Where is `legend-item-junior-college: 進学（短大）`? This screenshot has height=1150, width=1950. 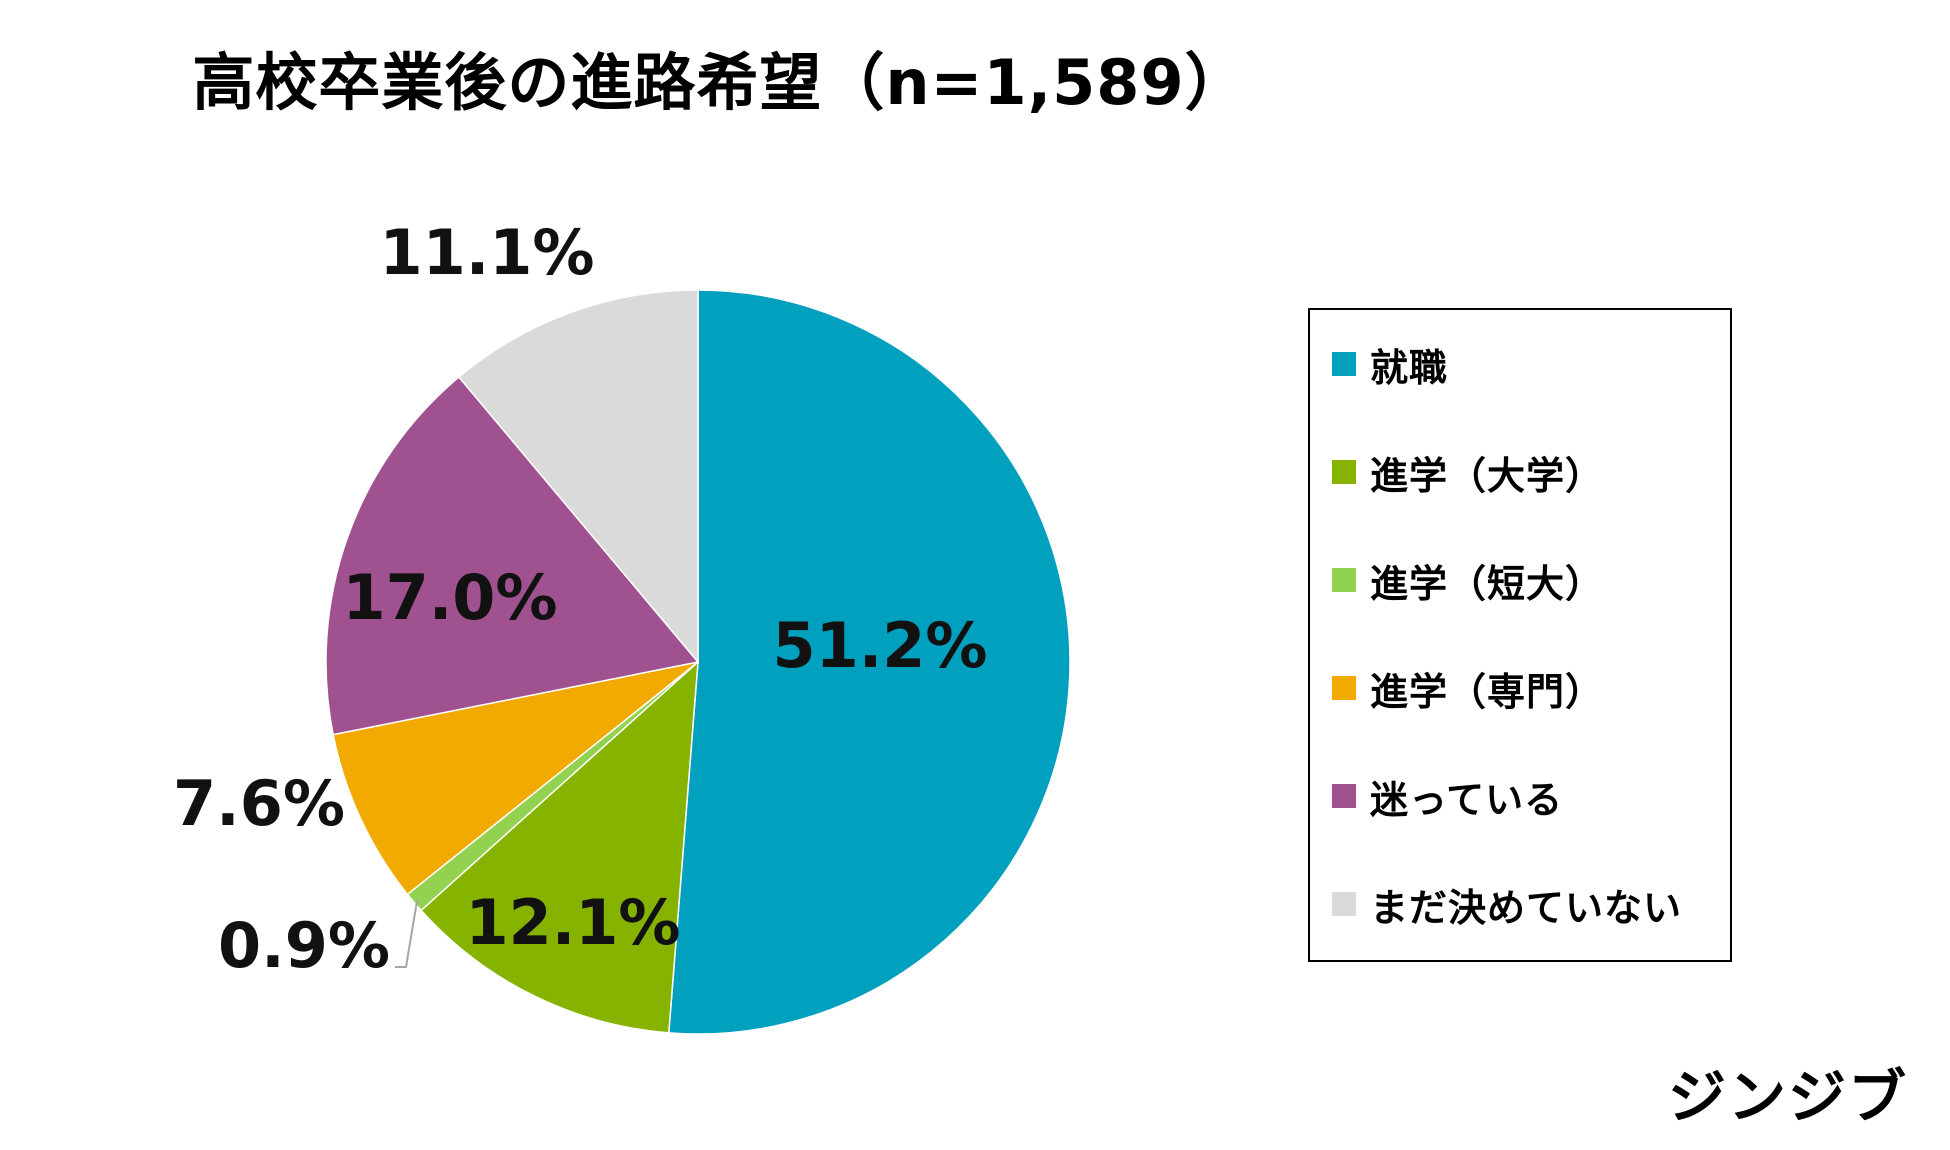
legend-item-junior-college: 進学（短大） is located at coordinates (1468, 582).